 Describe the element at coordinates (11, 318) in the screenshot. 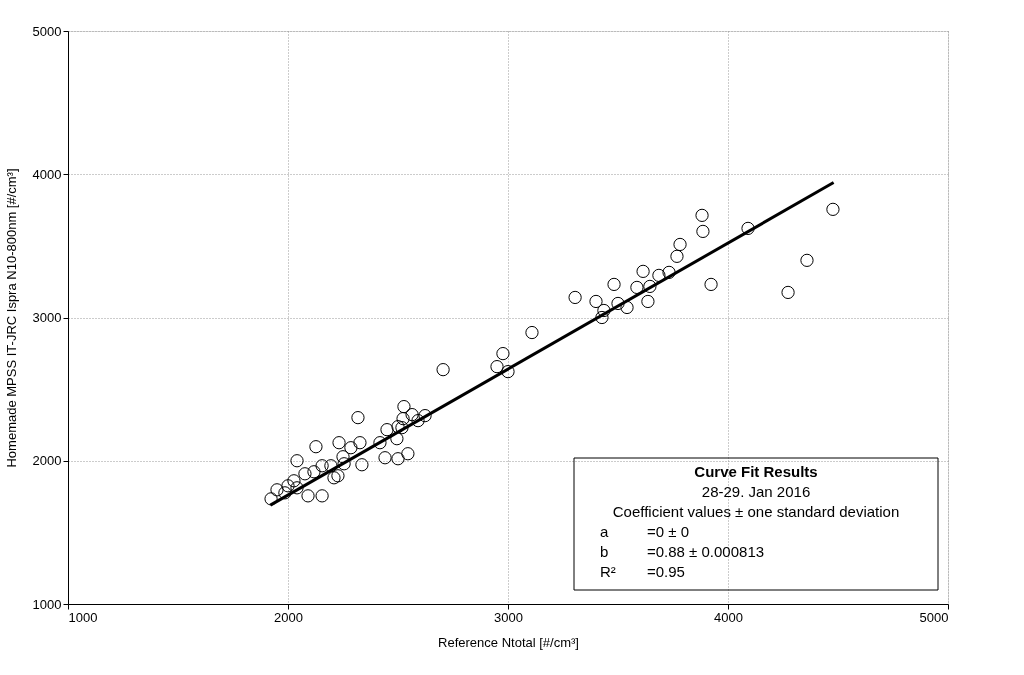

I see `y-axis-title: Homemade MPSS IT-JRC Ispra N10-800nm [#/cm³]` at that location.